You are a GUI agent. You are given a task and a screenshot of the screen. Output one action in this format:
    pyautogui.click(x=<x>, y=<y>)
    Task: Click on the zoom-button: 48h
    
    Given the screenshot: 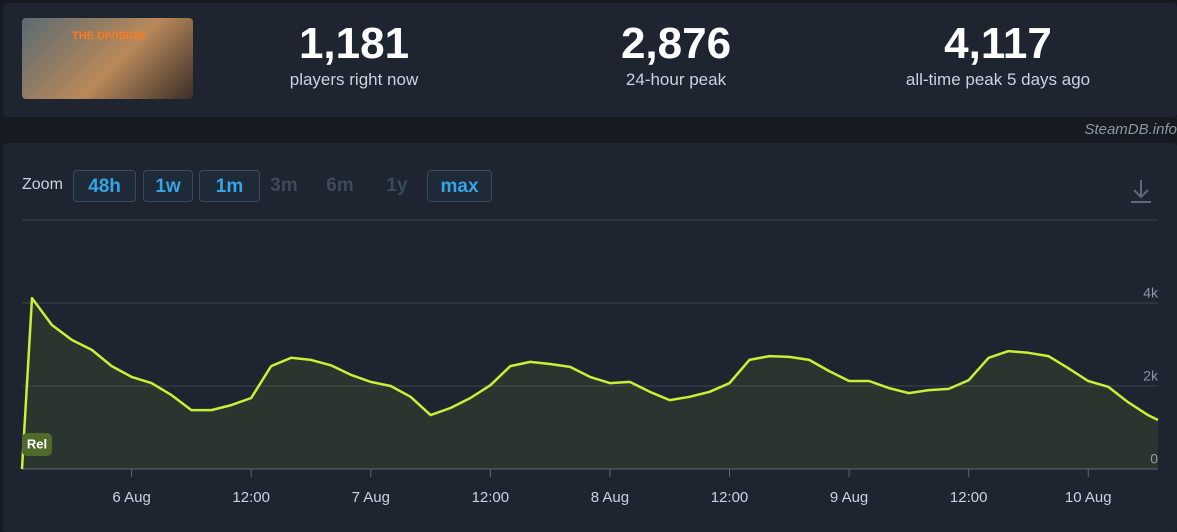 What is the action you would take?
    pyautogui.click(x=104, y=186)
    